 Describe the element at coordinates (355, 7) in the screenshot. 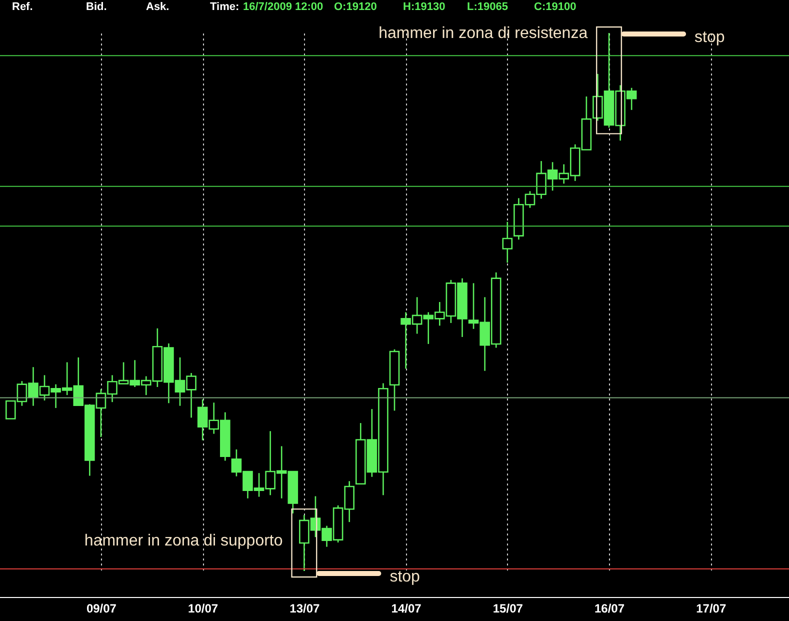

I see `text: O:19120` at that location.